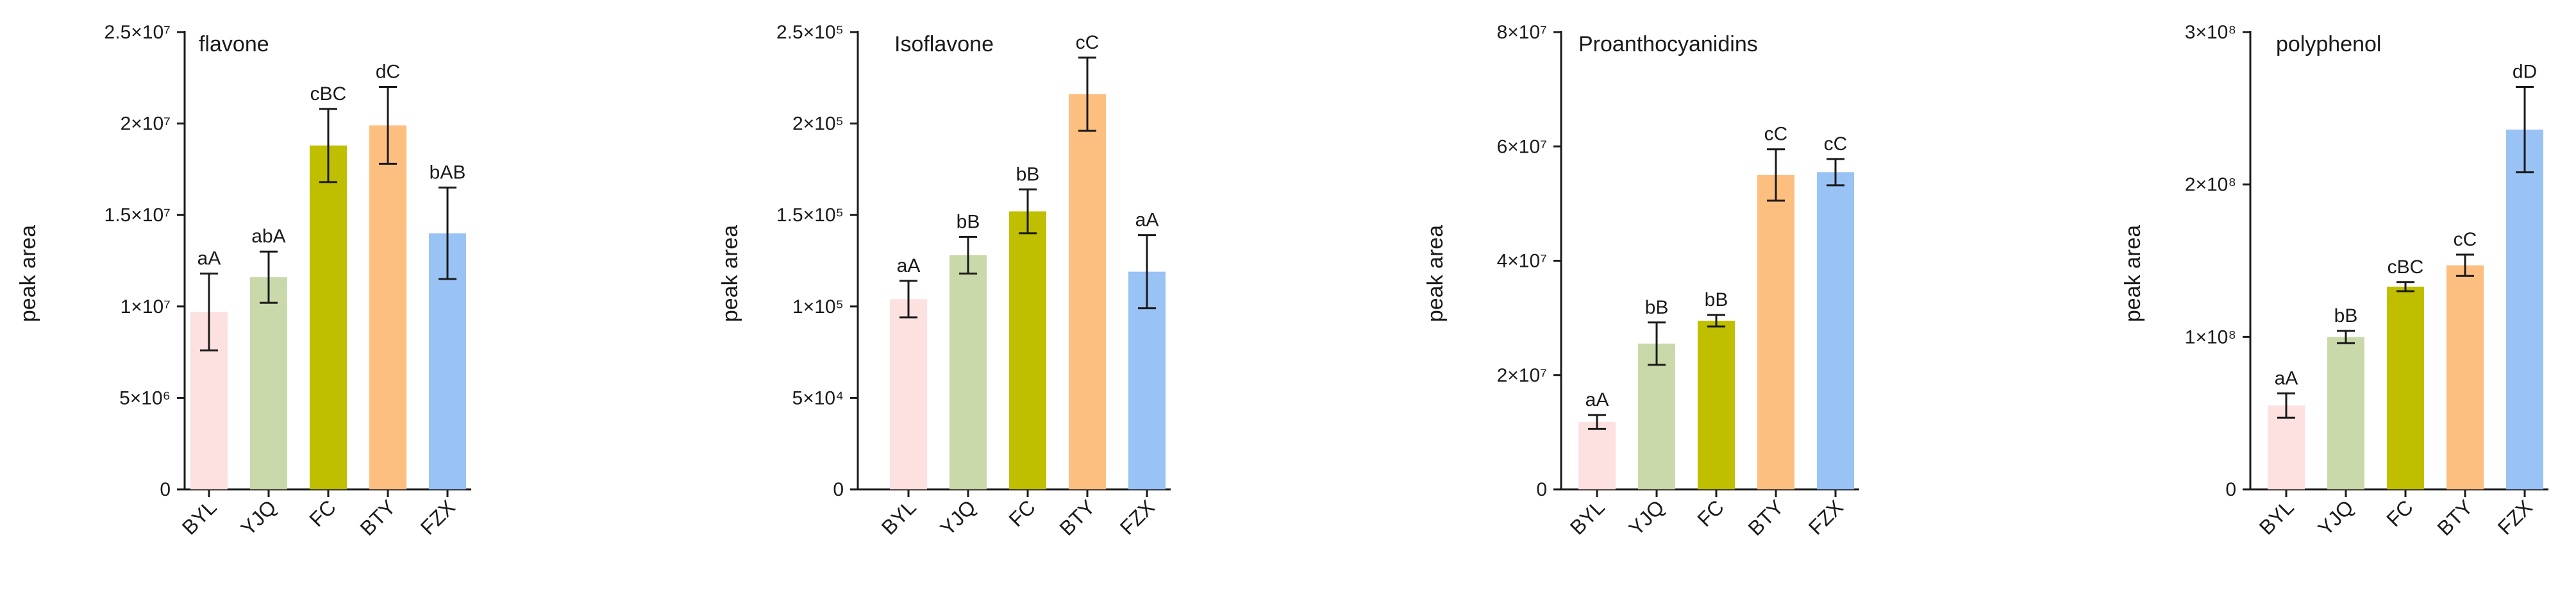 The width and height of the screenshot is (2576, 592). Describe the element at coordinates (1522, 261) in the screenshot. I see `y-tick-label: 4×10⁷` at that location.